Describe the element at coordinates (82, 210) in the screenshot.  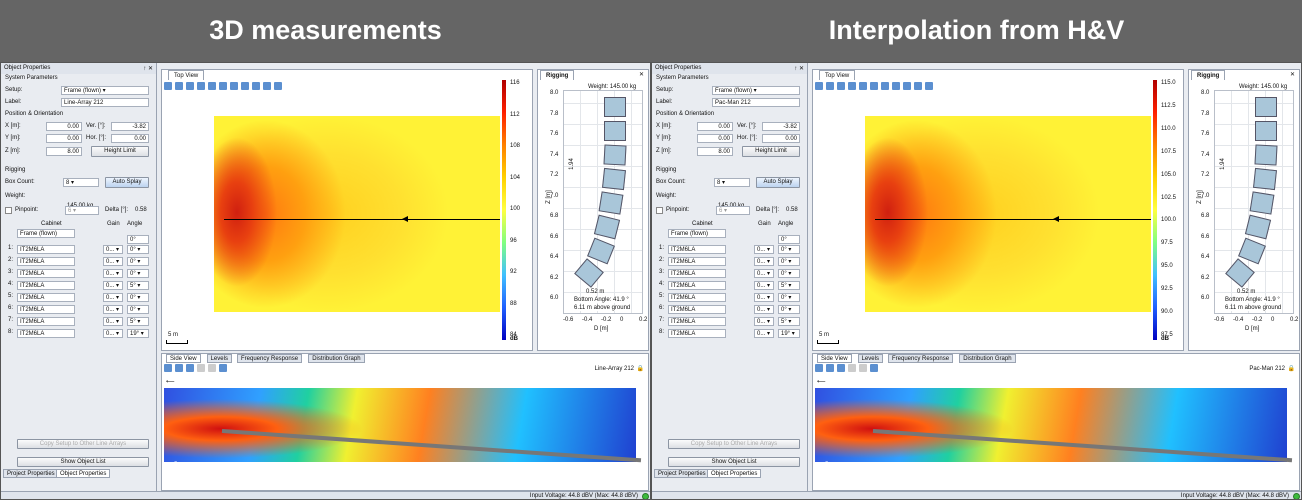
I see `pinpoint-select: 6 ▾` at that location.